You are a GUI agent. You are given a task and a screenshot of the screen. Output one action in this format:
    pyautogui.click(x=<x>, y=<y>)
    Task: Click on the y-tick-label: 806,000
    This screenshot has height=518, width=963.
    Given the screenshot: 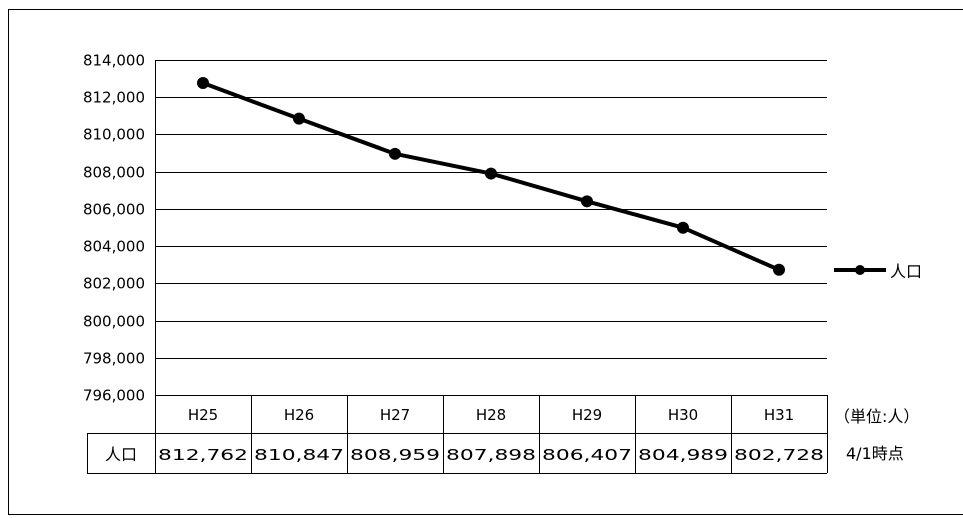 What is the action you would take?
    pyautogui.click(x=114, y=210)
    